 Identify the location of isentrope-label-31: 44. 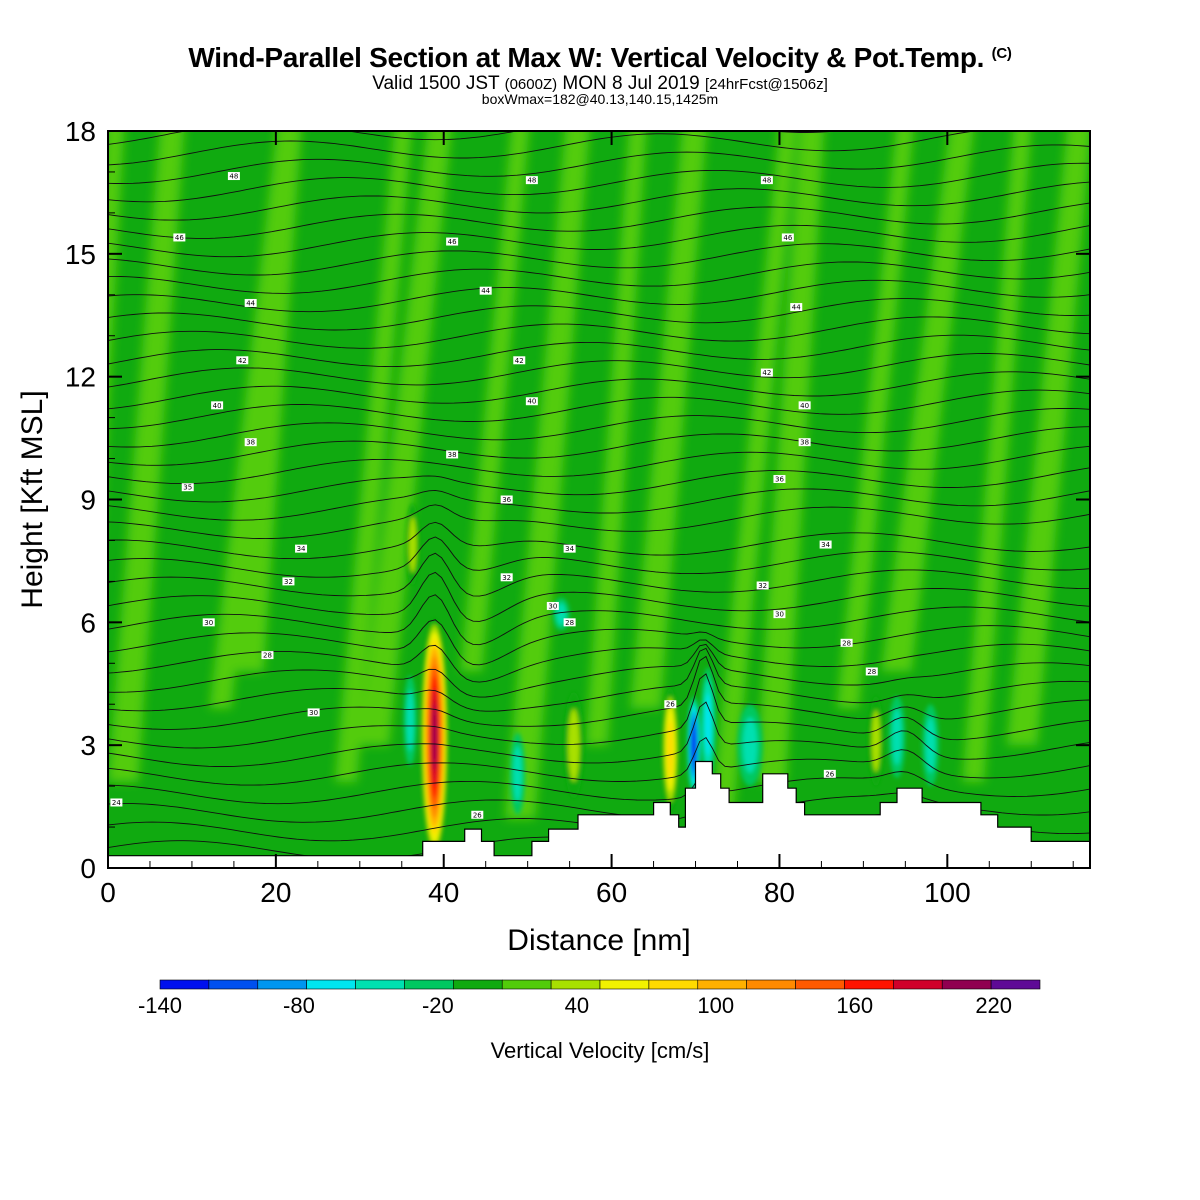
(485, 290).